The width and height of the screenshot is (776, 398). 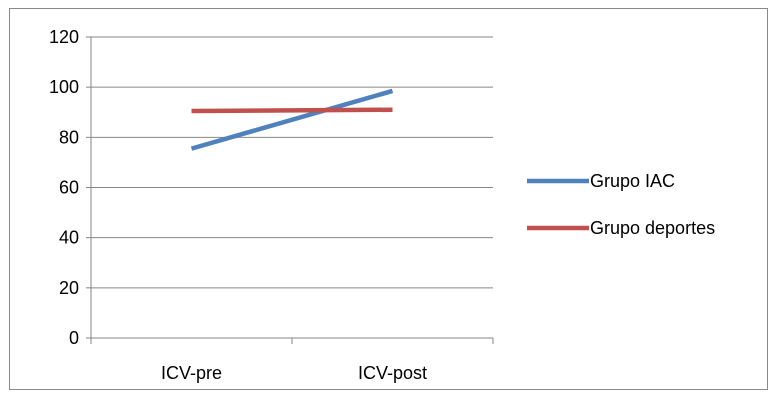 What do you see at coordinates (621, 204) in the screenshot?
I see `legend: Grupo IAC Grupo deportes` at bounding box center [621, 204].